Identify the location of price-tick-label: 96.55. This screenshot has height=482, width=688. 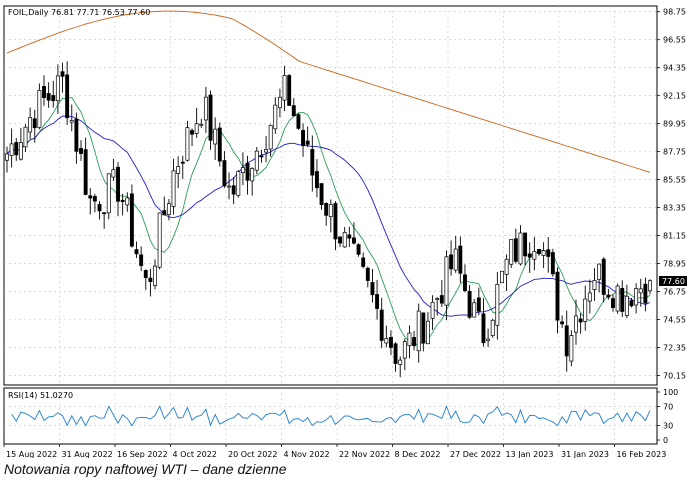
(674, 40).